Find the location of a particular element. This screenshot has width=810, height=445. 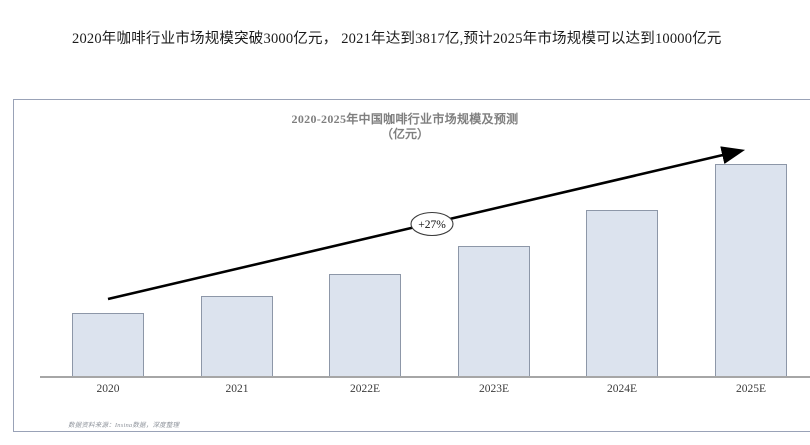

bar-2021 is located at coordinates (237, 336).